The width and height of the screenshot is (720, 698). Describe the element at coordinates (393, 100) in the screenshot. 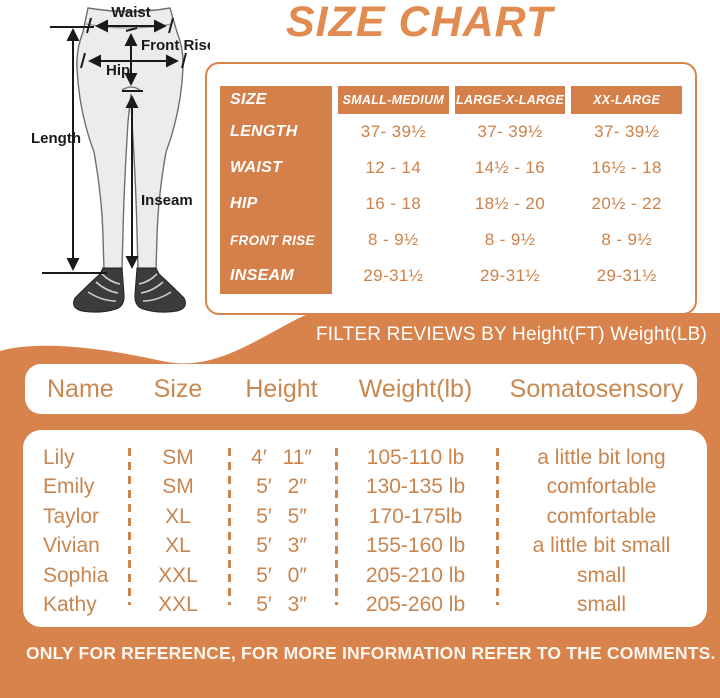

I see `size-chart-column-header: SMALL-MEDIUM` at that location.